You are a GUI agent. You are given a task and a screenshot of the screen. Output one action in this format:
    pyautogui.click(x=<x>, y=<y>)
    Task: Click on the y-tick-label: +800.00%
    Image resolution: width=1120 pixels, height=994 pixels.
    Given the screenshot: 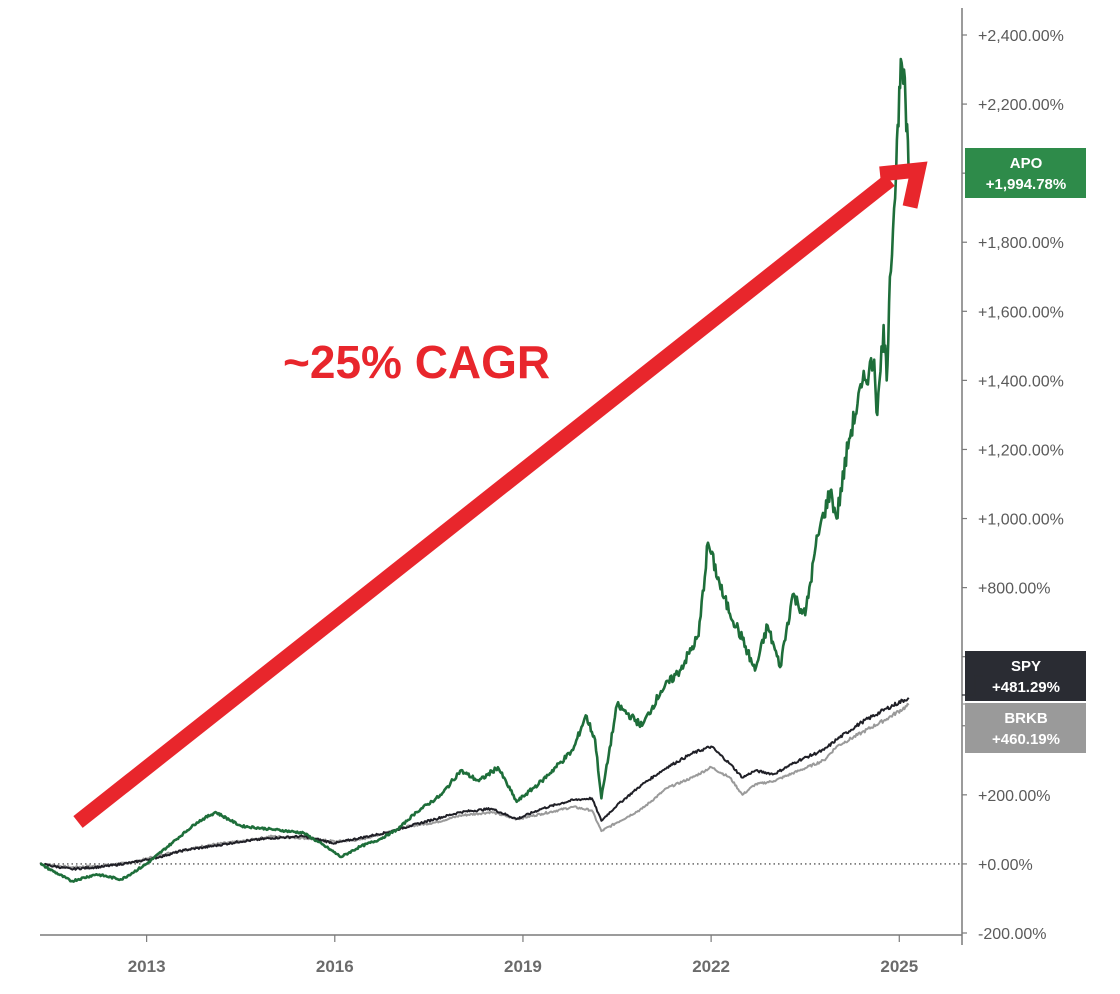 What is the action you would take?
    pyautogui.click(x=1014, y=589)
    